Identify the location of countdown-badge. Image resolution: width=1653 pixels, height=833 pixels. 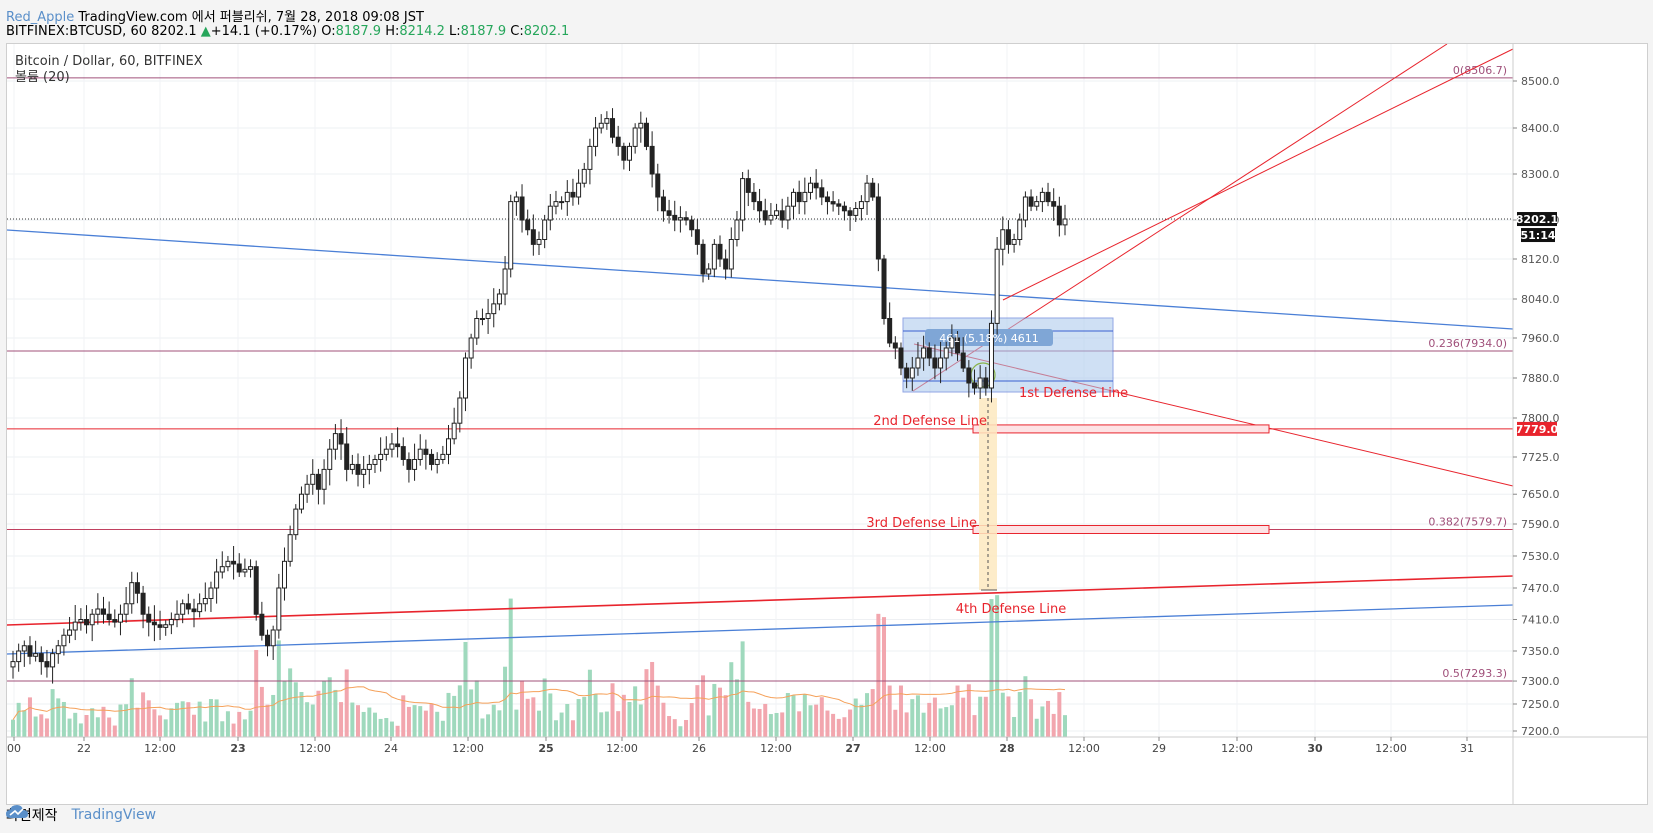
(1538, 235).